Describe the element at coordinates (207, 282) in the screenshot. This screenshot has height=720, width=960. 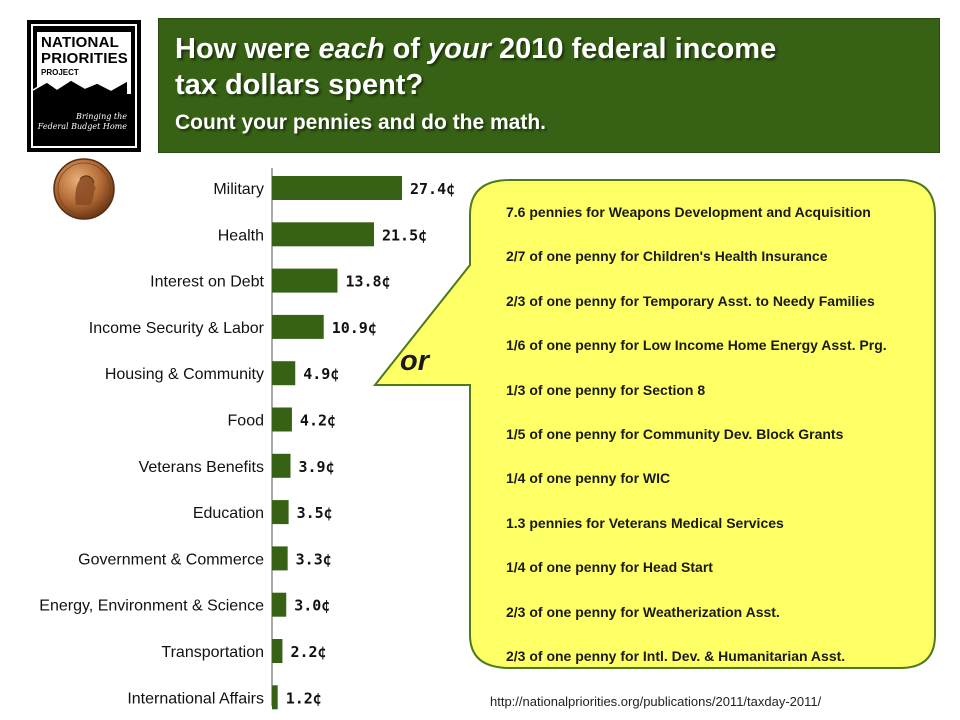
I see `category-label: Interest on Debt` at that location.